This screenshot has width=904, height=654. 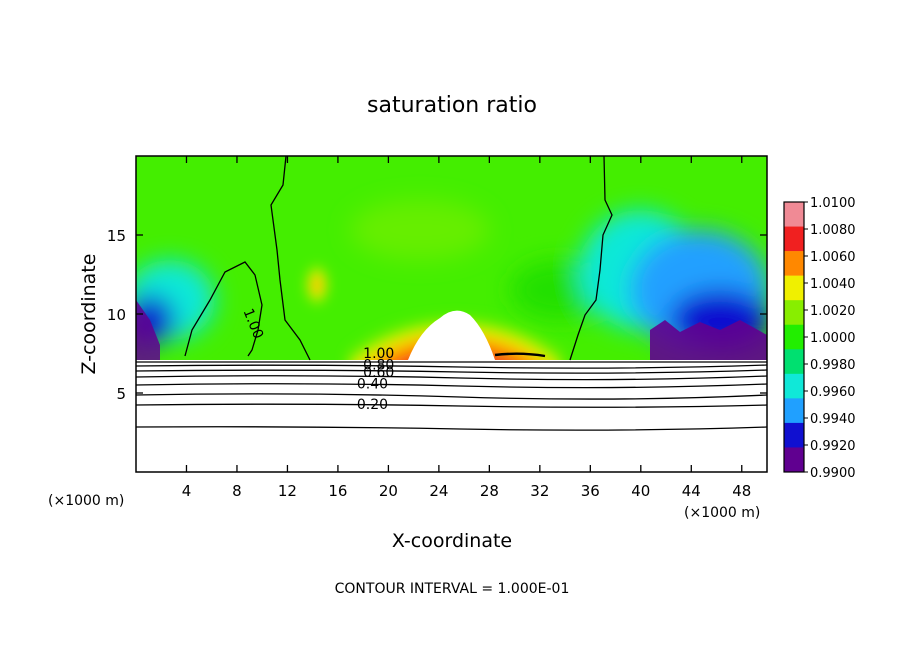 What do you see at coordinates (378, 373) in the screenshot?
I see `contour-label: 0.60` at bounding box center [378, 373].